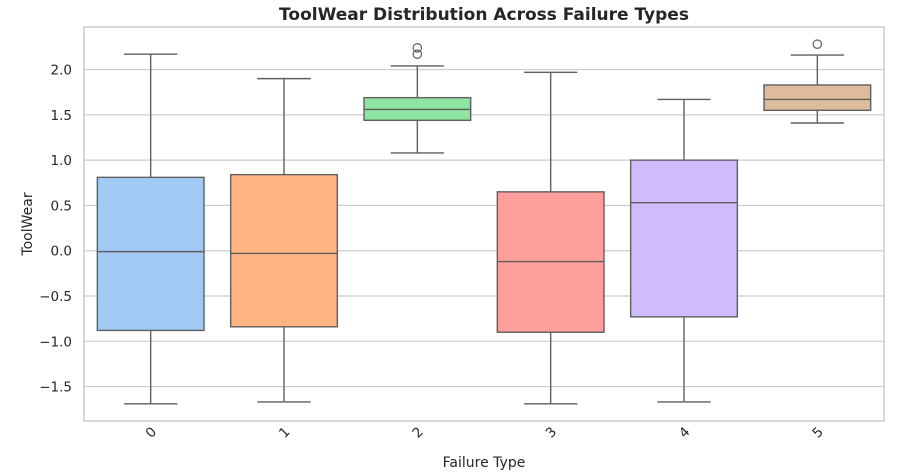  What do you see at coordinates (151, 432) in the screenshot?
I see `x-tick-label: 0` at bounding box center [151, 432].